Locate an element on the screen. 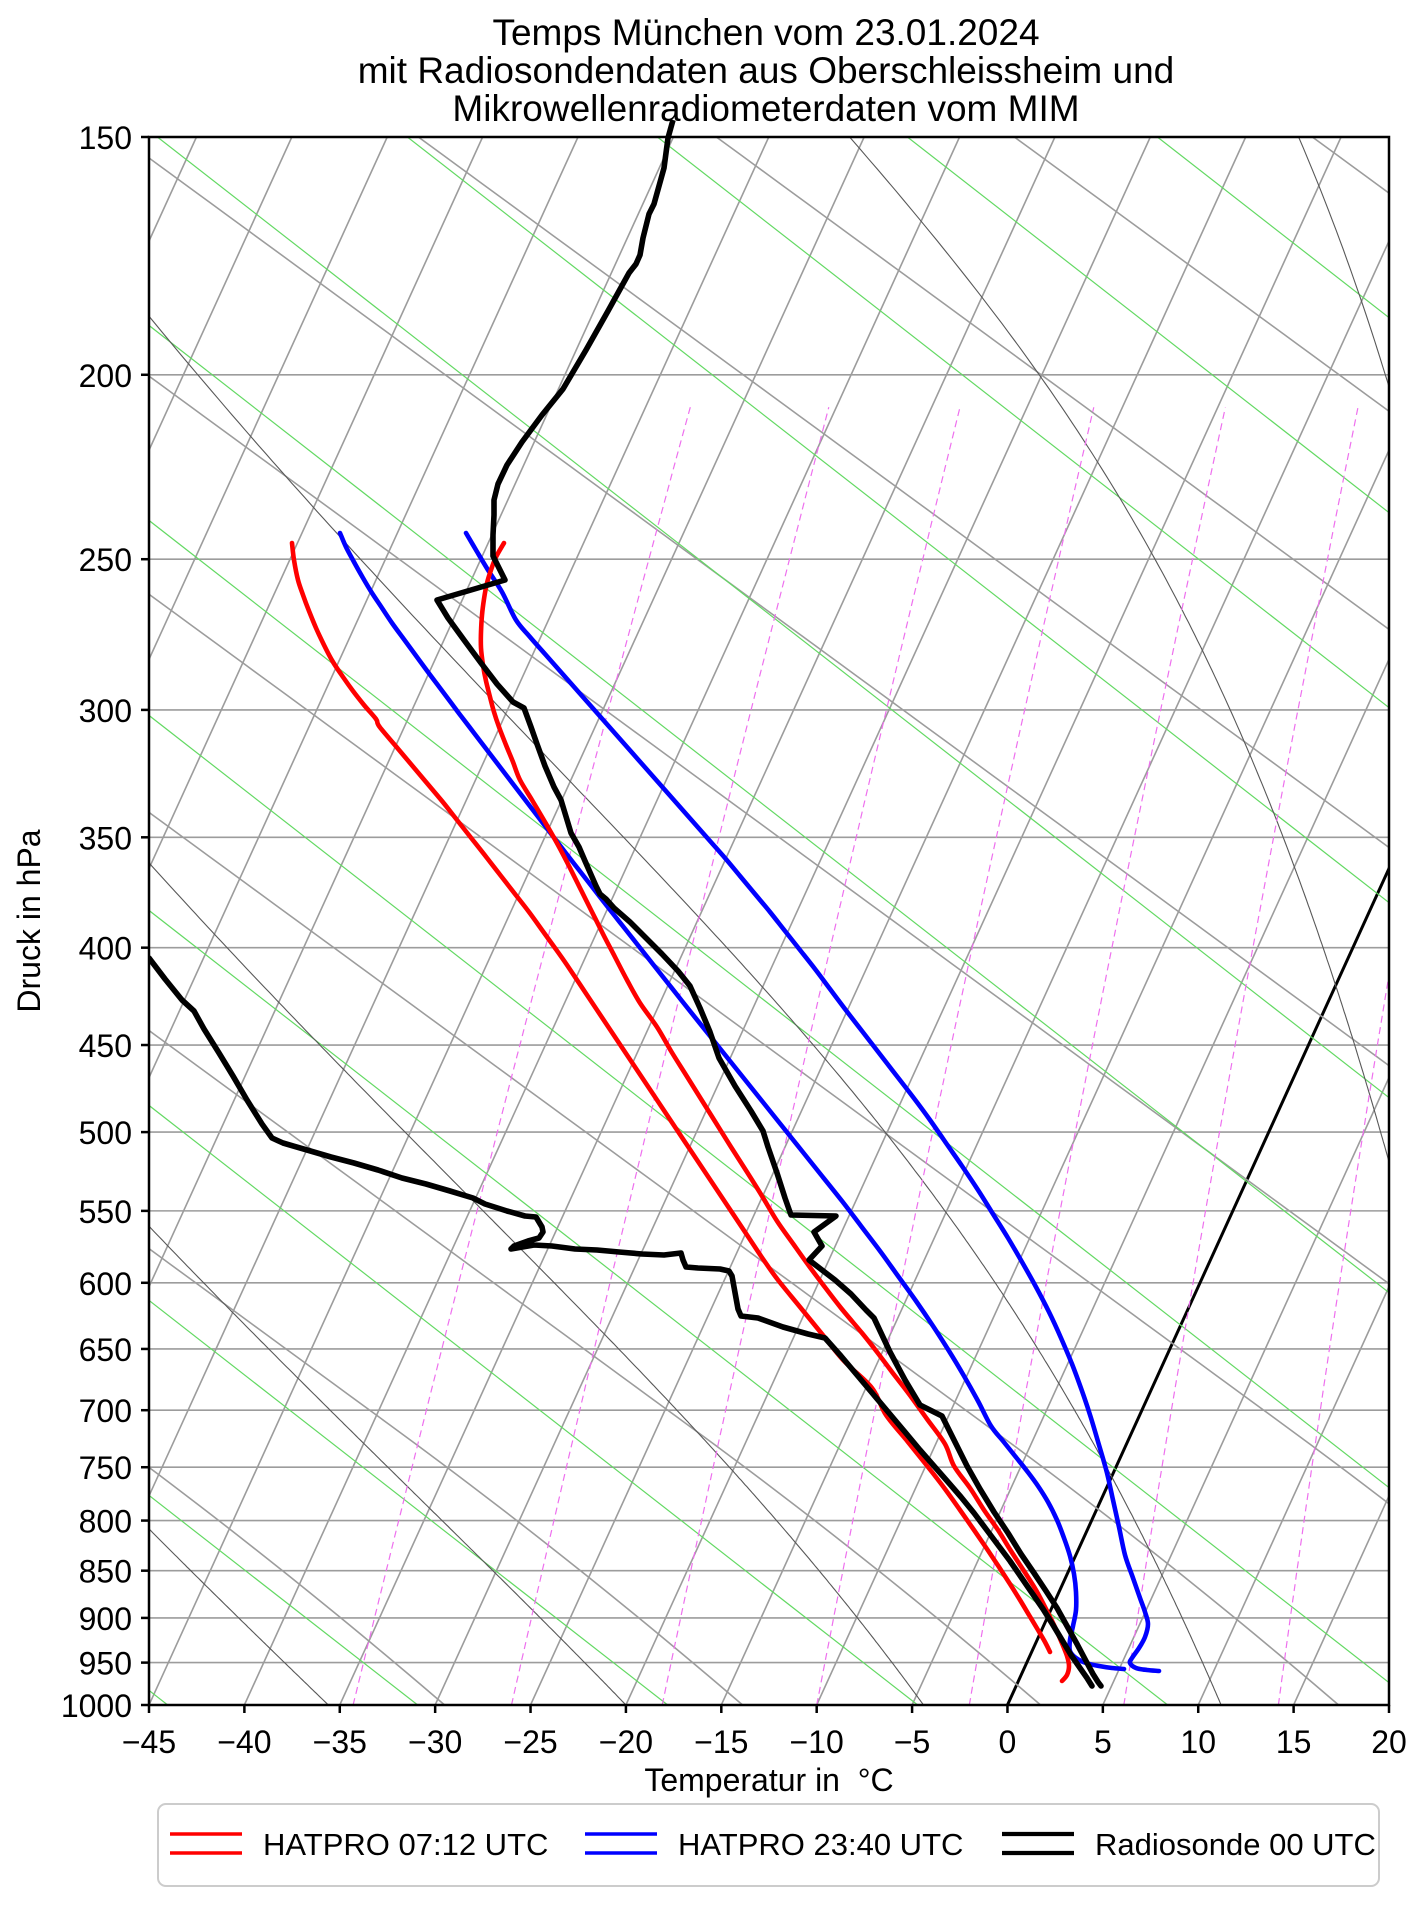 This screenshot has width=1427, height=1912. svg-text: −5 is located at coordinates (912, 1742).